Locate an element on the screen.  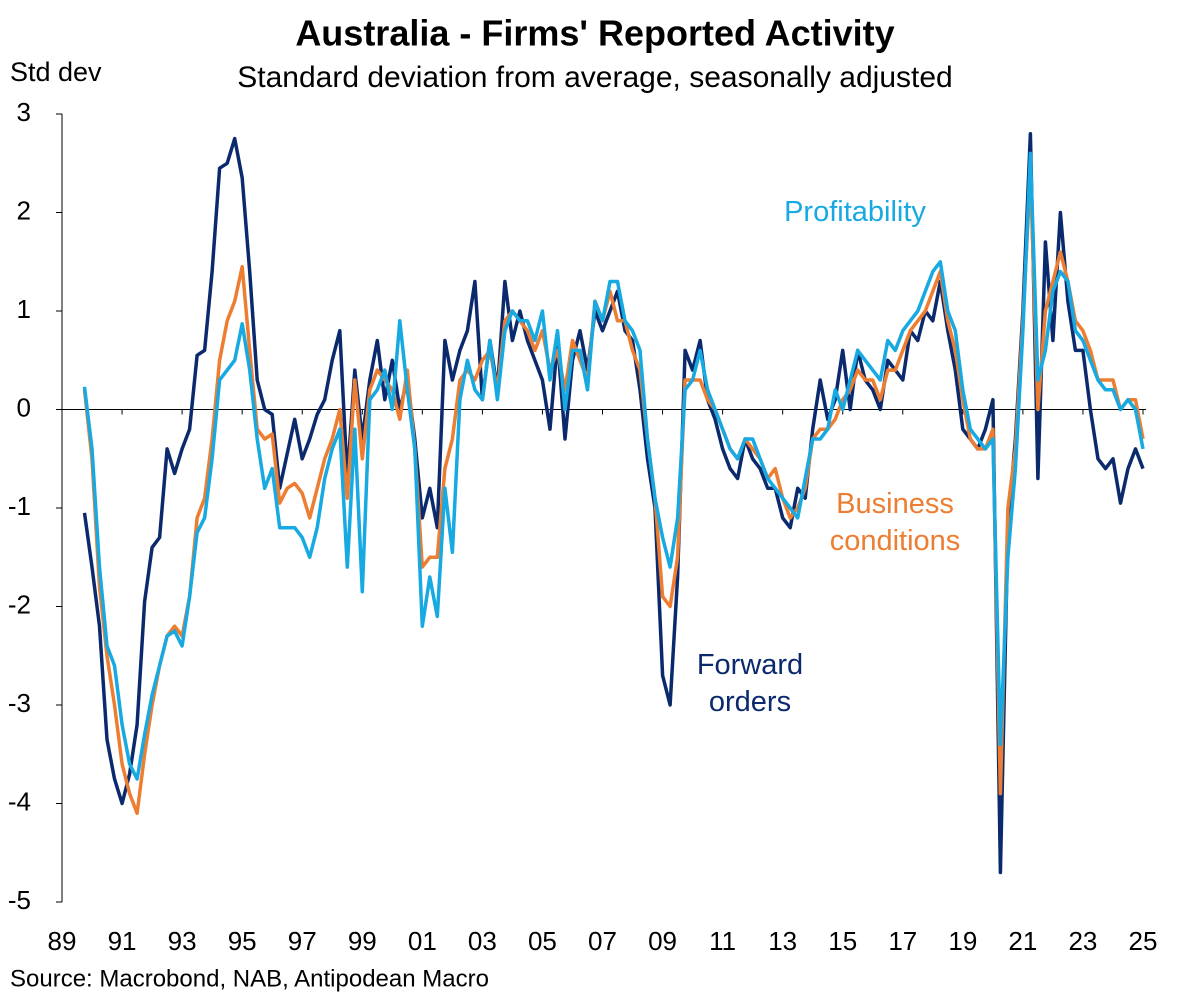
x-tick-label: 23 is located at coordinates (1082, 941).